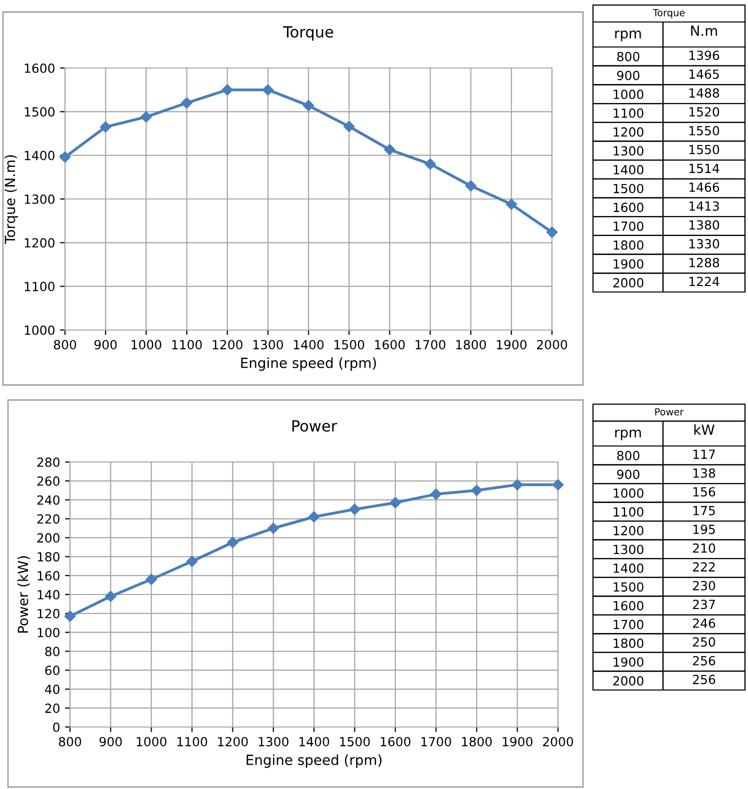  I want to click on data-label: 246, so click(704, 623).